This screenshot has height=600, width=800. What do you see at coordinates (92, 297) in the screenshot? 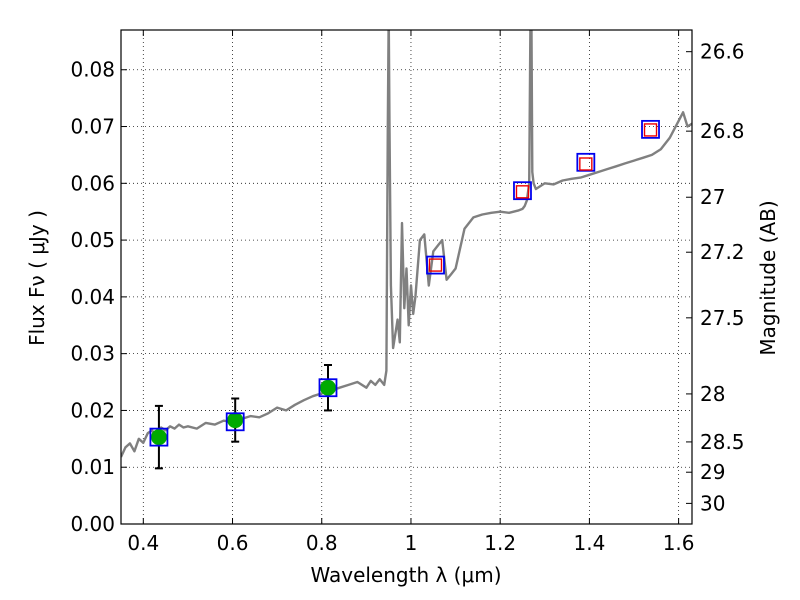
I see `y-tick-label: 0.04` at bounding box center [92, 297].